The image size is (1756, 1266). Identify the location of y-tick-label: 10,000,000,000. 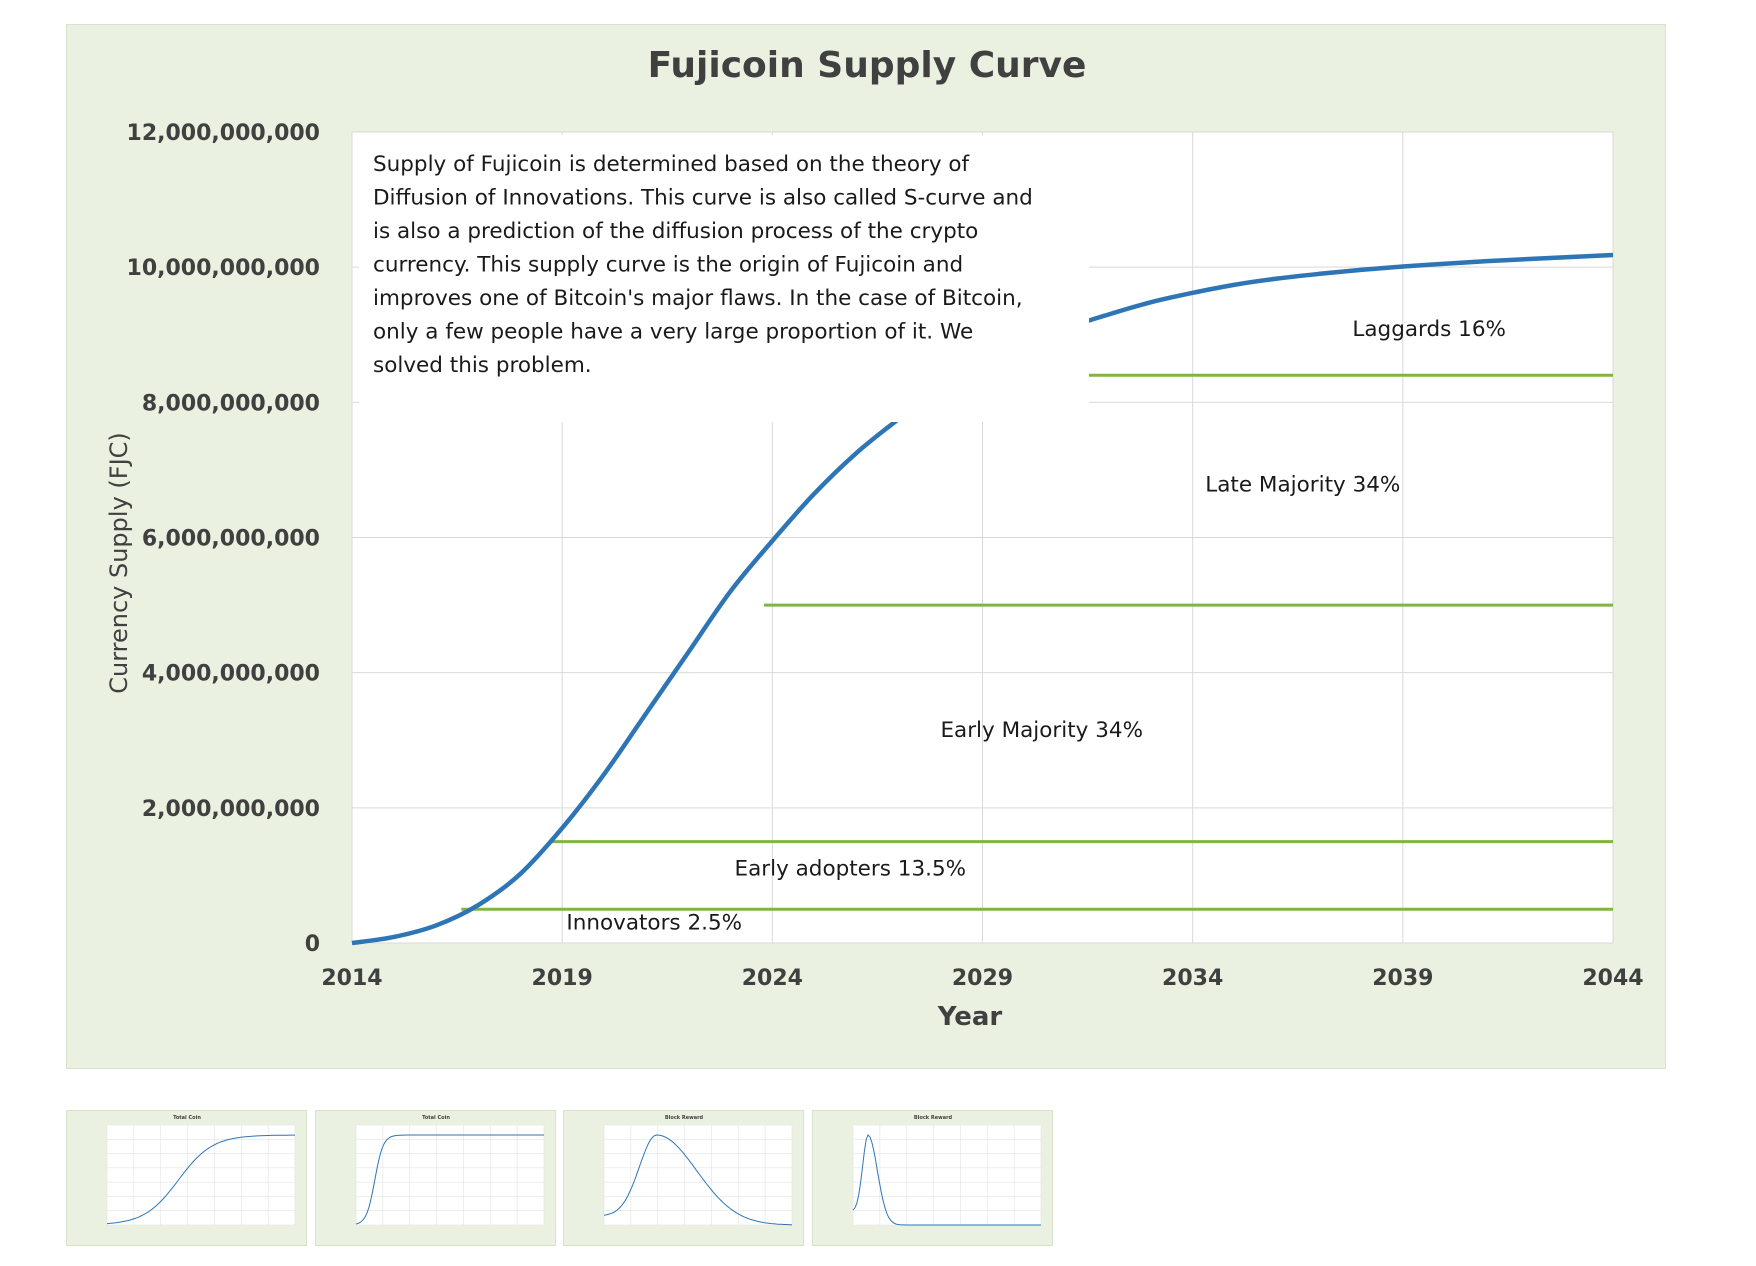
(223, 268).